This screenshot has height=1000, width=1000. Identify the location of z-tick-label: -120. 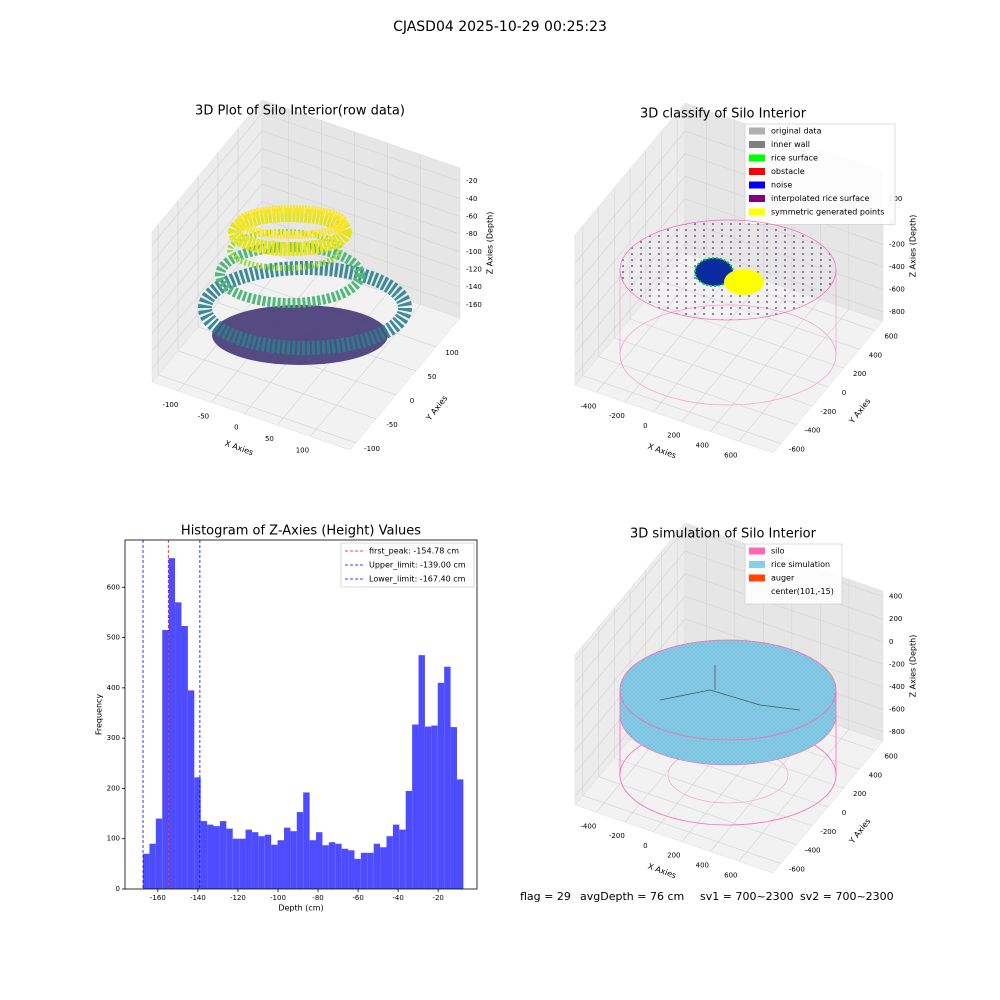
(474, 269).